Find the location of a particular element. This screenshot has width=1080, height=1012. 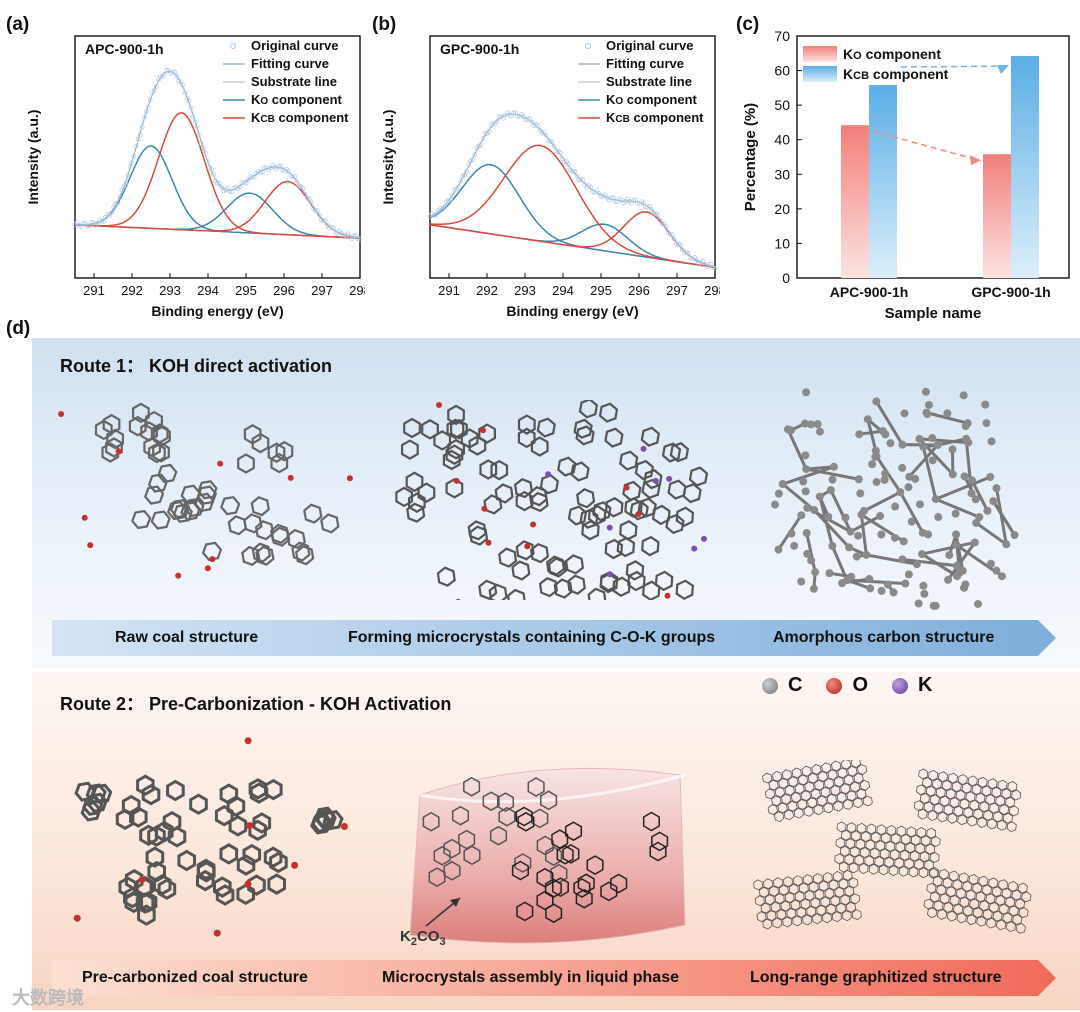

carbon-bond is located at coordinates (797, 449).